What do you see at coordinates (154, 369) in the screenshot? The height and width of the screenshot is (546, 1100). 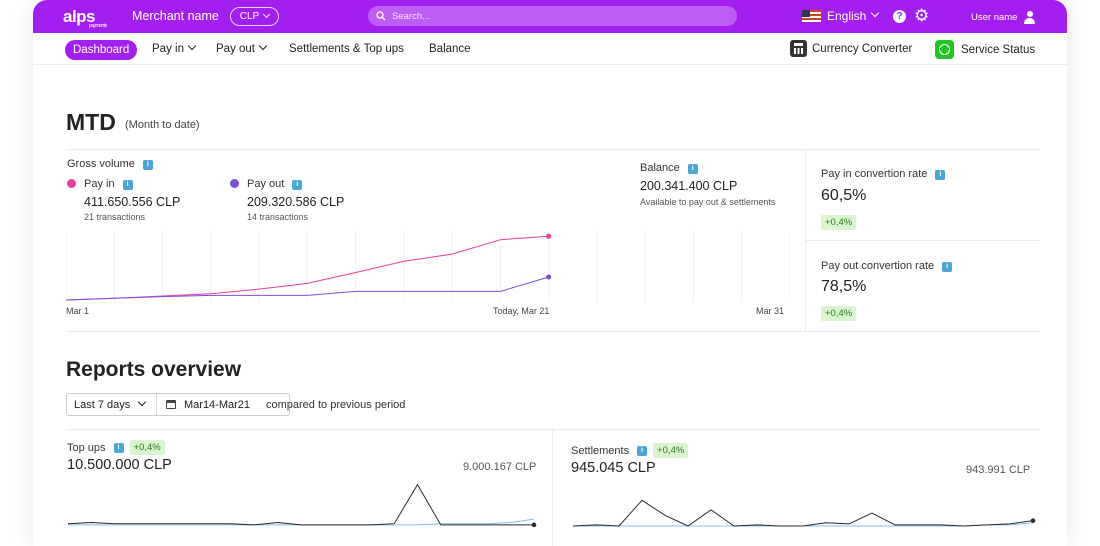 I see `reports-title: Reports overview` at bounding box center [154, 369].